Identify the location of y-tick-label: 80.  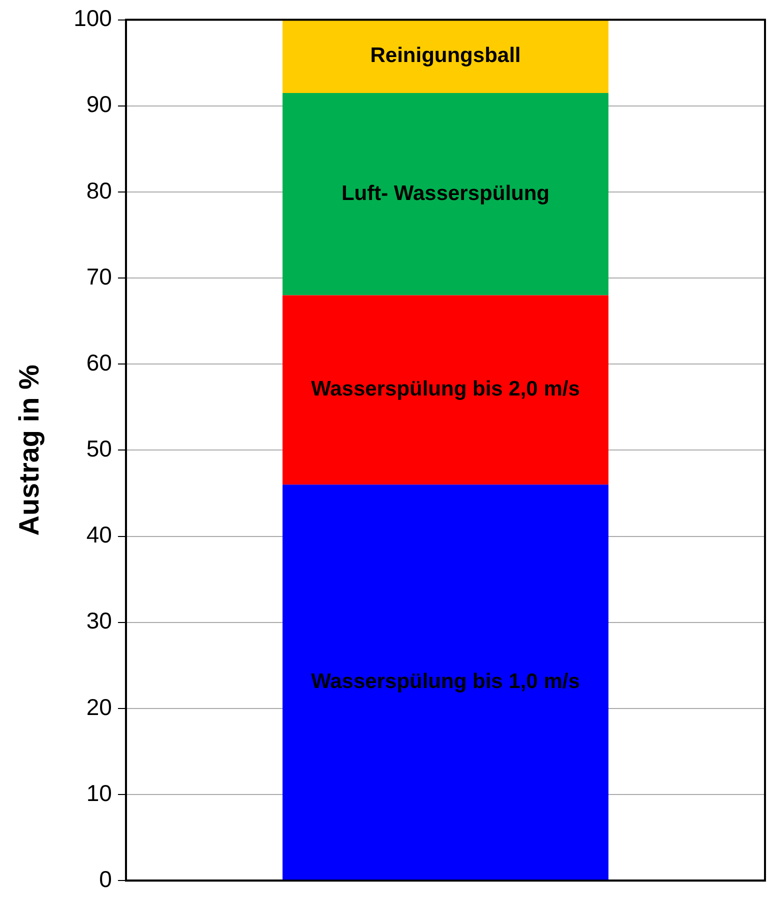
(99, 190).